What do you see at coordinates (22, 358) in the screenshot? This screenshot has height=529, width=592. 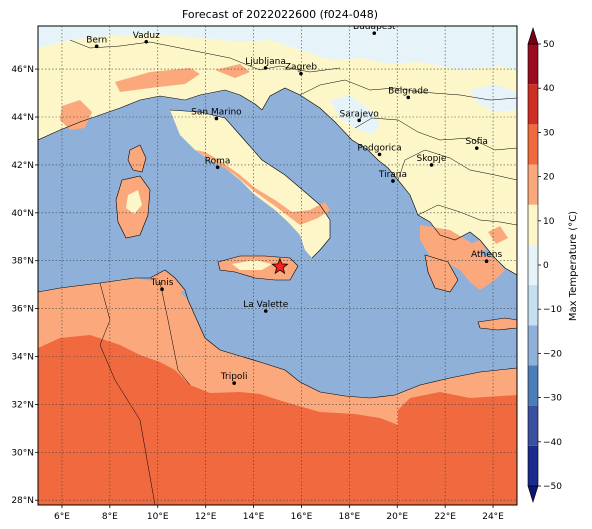 I see `lat-tick-label: 34°N` at bounding box center [22, 358].